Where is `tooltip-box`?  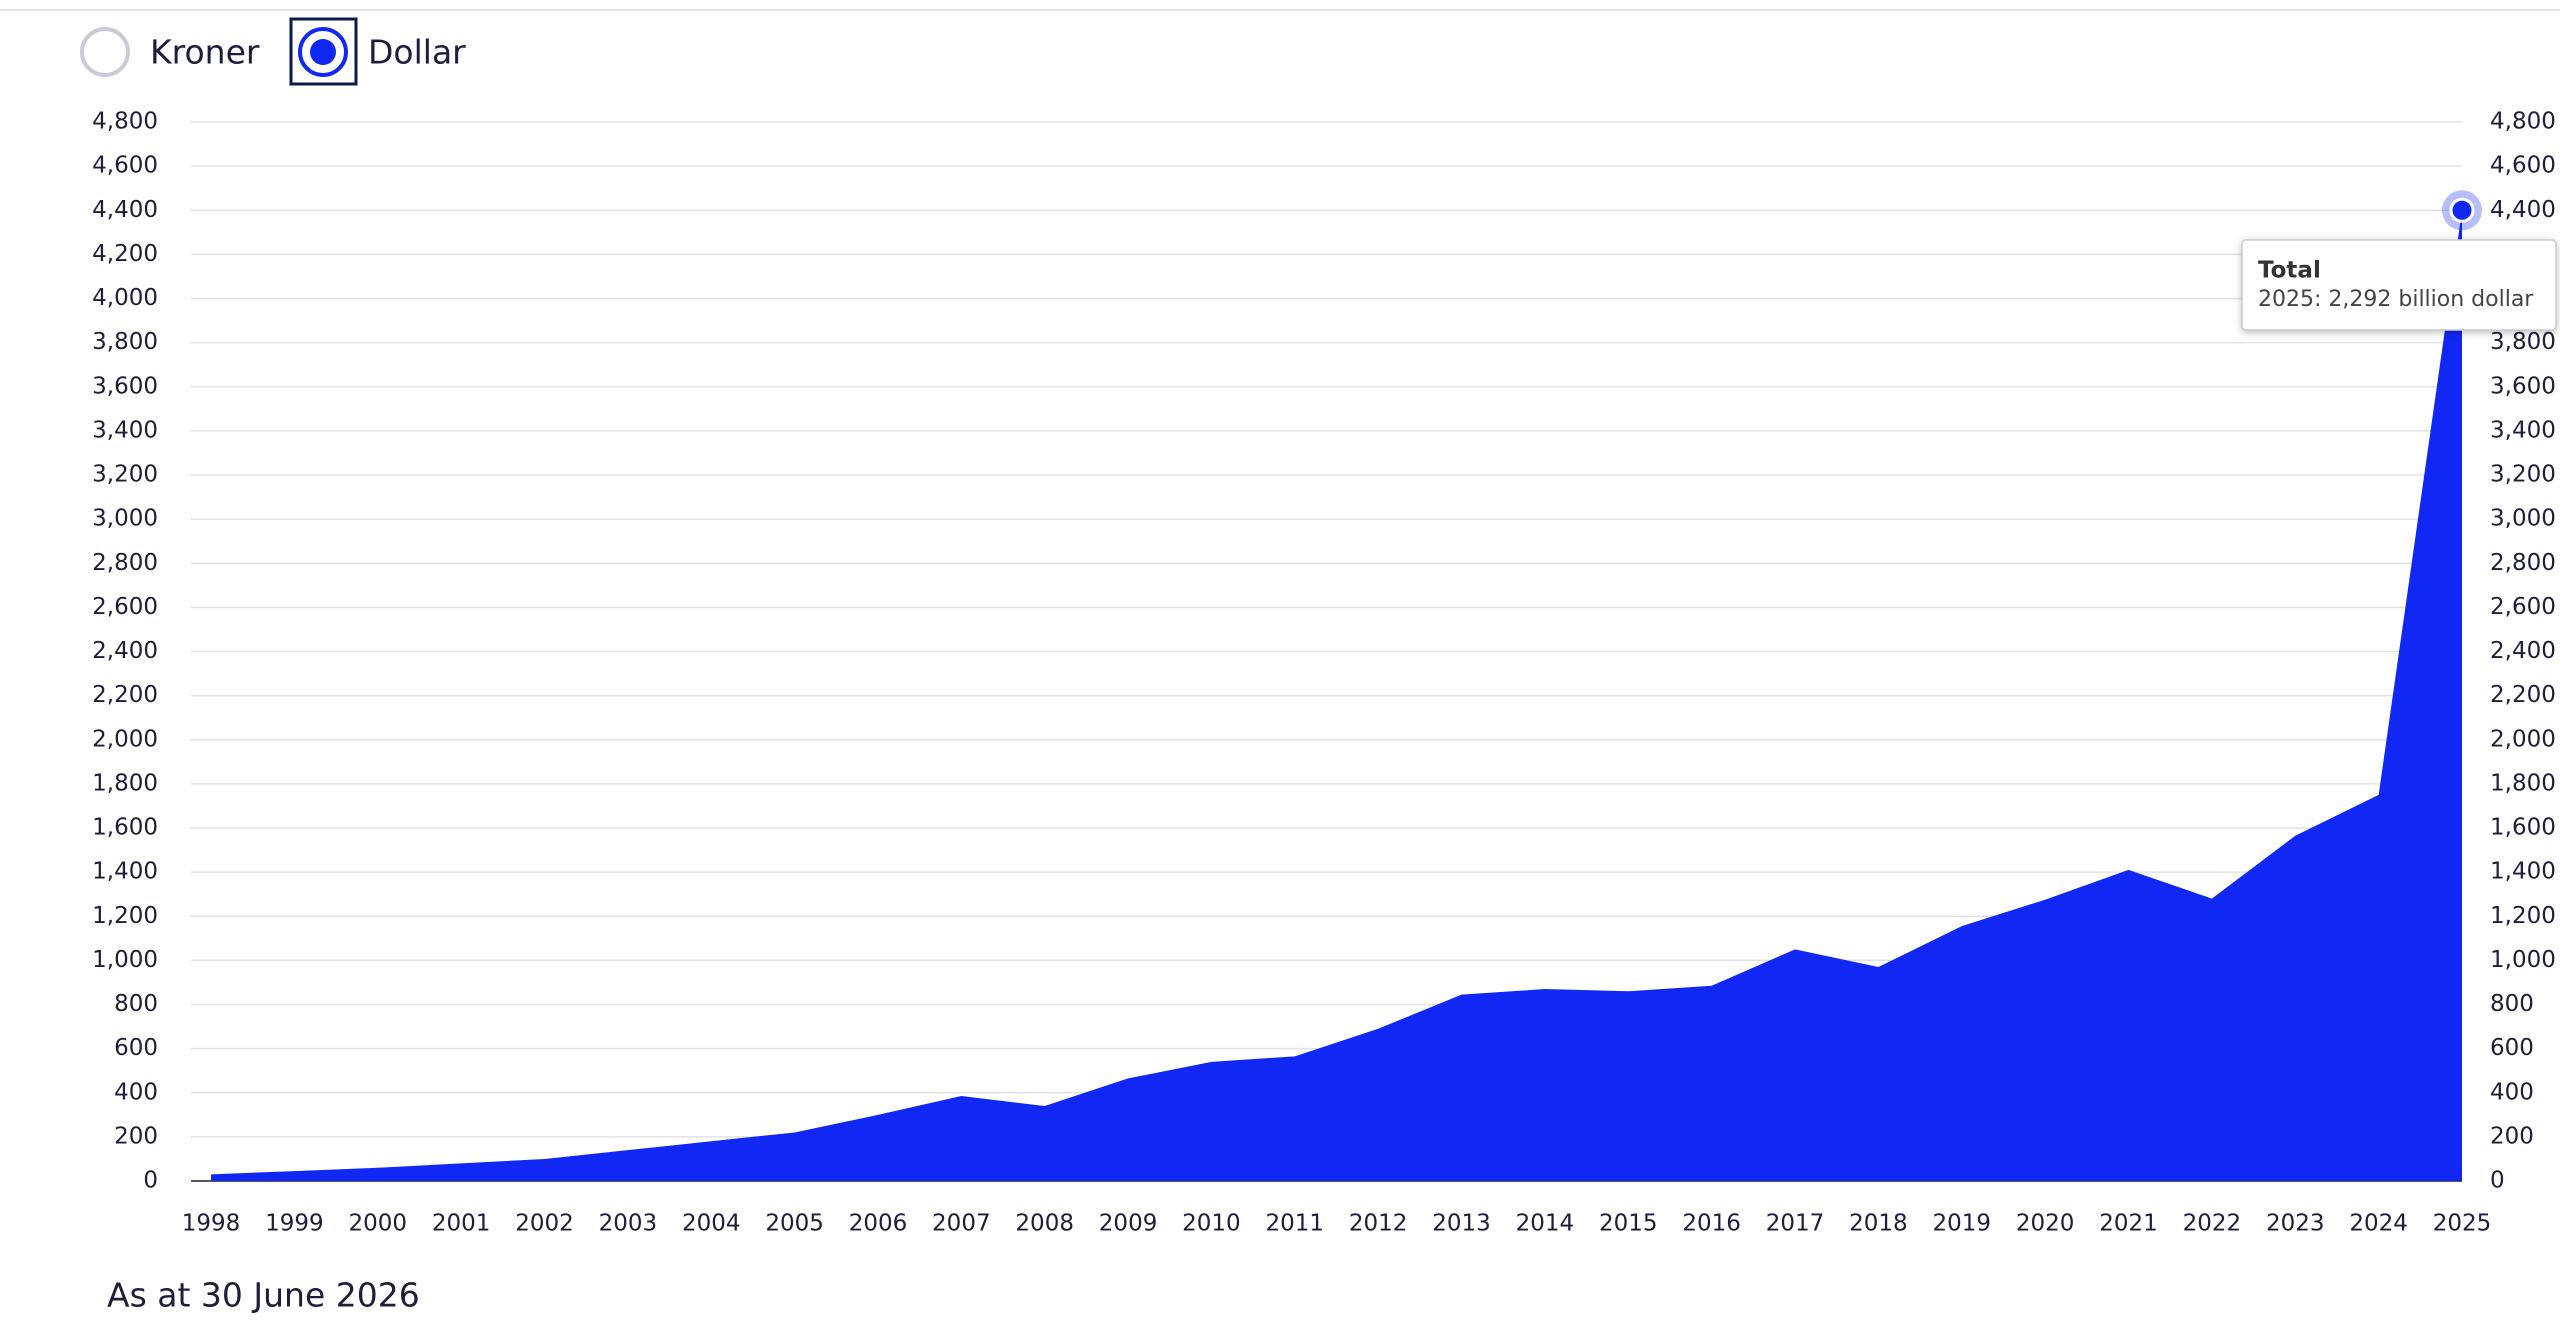
tooltip-box is located at coordinates (2399, 285).